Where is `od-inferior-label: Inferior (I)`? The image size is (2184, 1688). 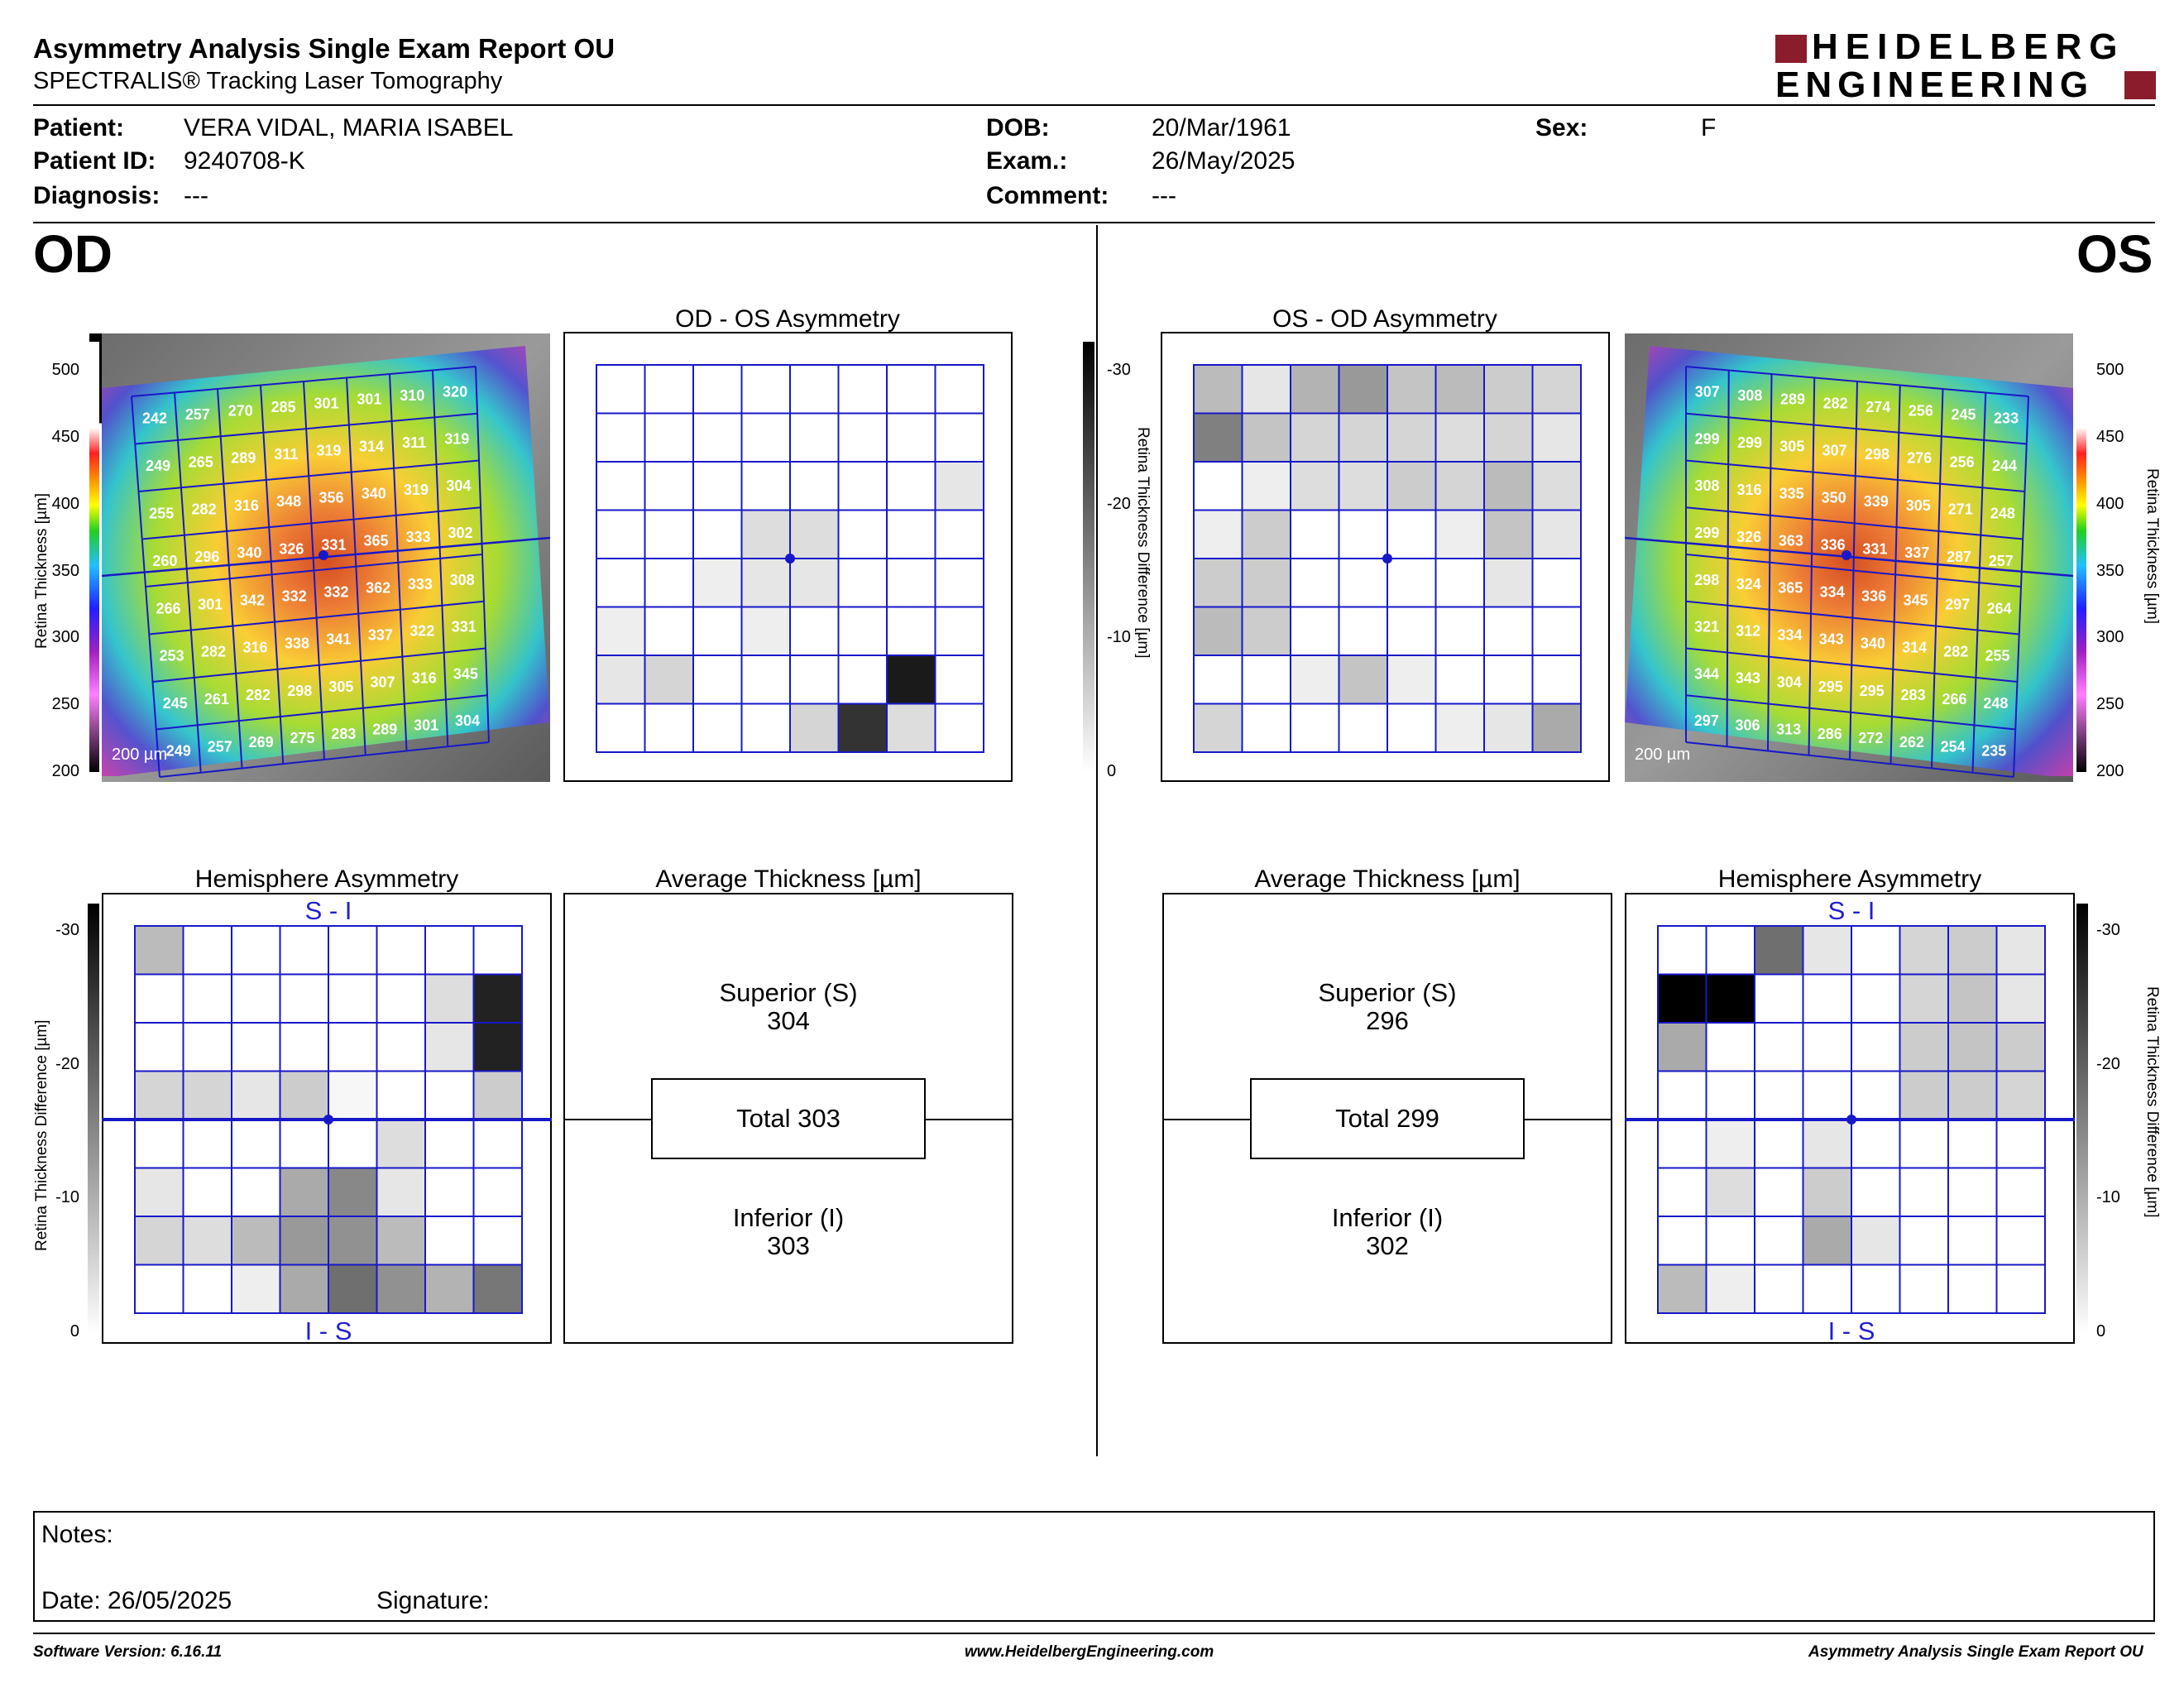 od-inferior-label: Inferior (I) is located at coordinates (788, 1217).